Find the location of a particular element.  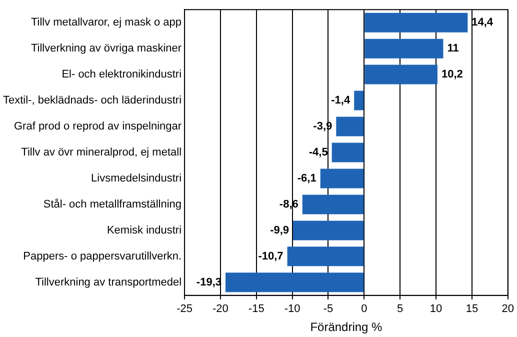

x-tick-label: 20 is located at coordinates (508, 309).